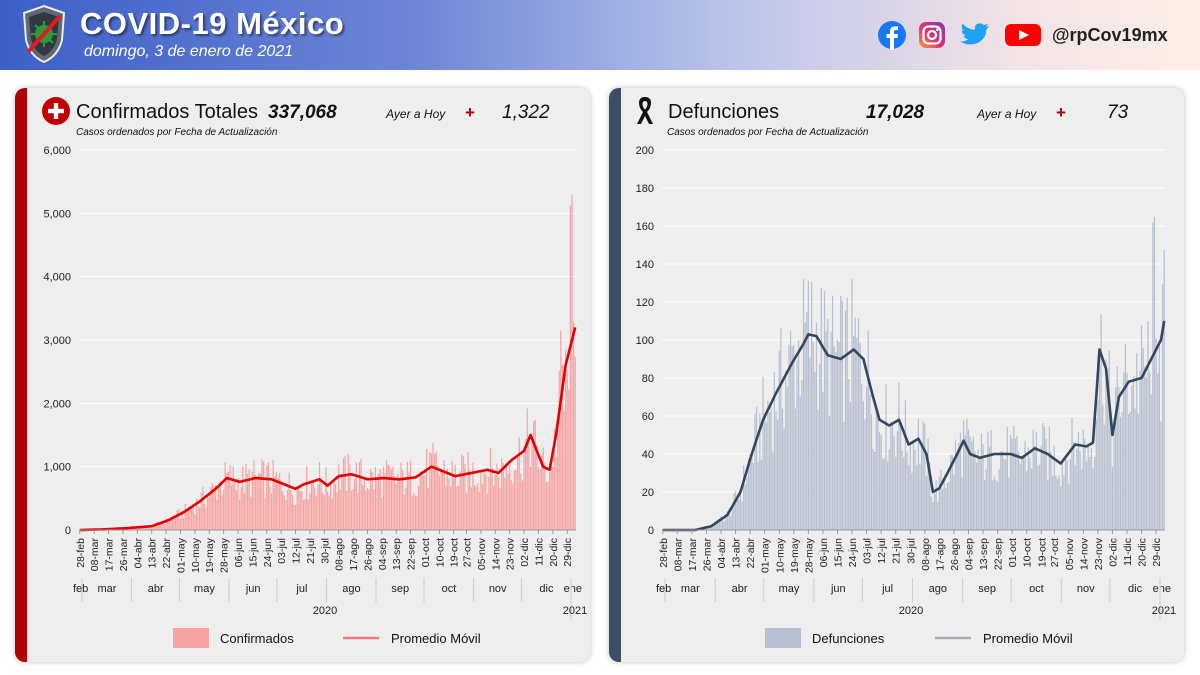 The height and width of the screenshot is (675, 1200). Describe the element at coordinates (354, 554) in the screenshot. I see `week-label: 17-ago` at that location.